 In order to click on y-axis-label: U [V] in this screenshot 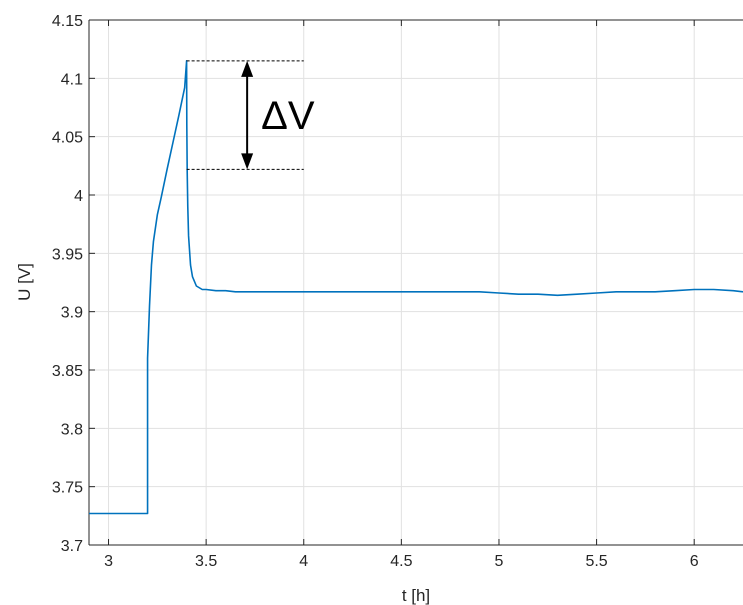, I will do `click(24, 282)`.